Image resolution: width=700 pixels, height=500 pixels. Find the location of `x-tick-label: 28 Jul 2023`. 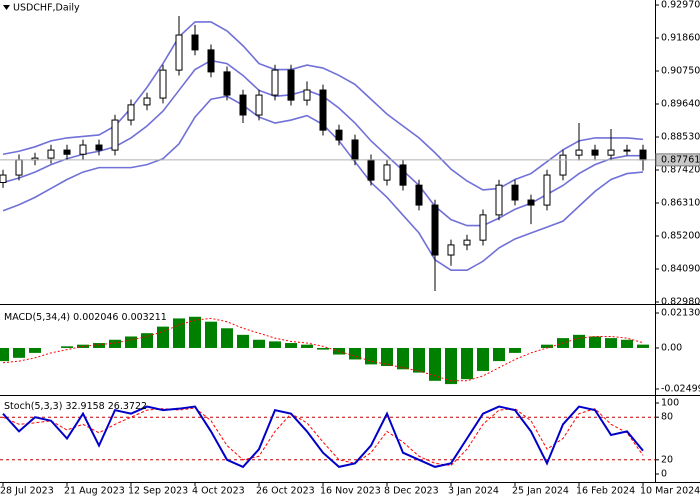

x-tick-label: 28 Jul 2023 is located at coordinates (27, 491).